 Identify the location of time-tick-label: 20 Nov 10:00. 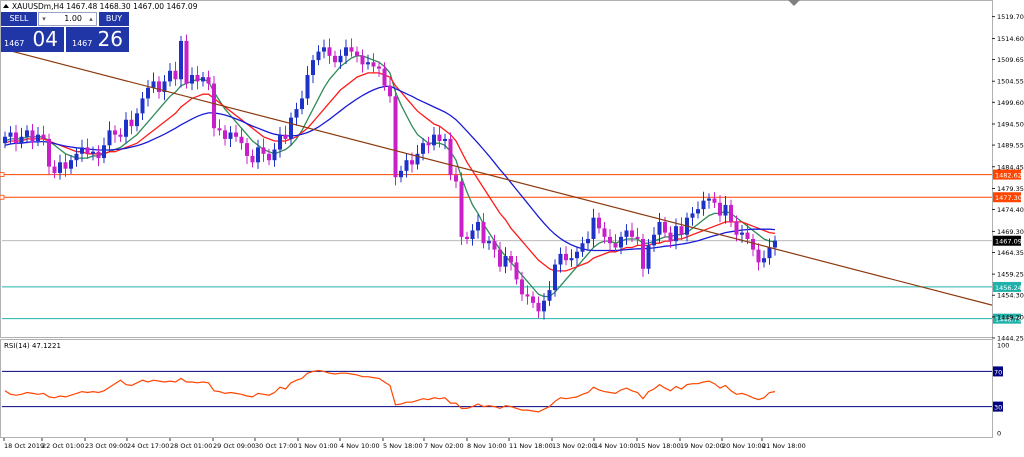
(744, 446).